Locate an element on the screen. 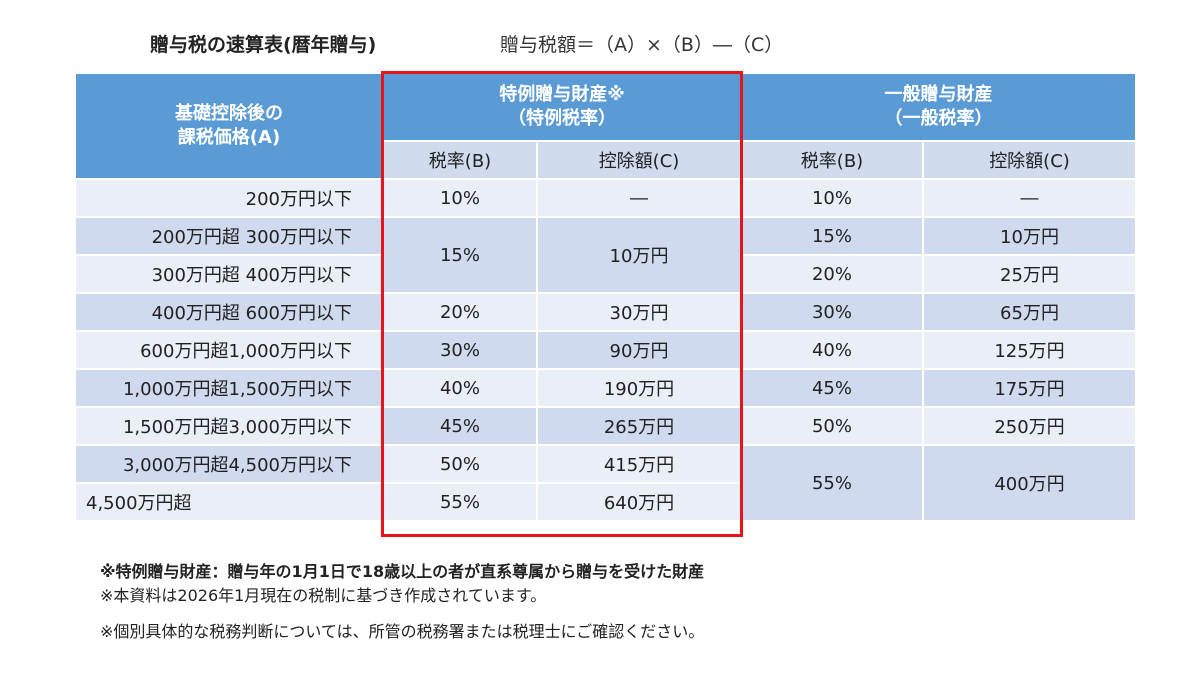 Image resolution: width=1200 pixels, height=675 pixels. special-rate: 15% is located at coordinates (460, 255).